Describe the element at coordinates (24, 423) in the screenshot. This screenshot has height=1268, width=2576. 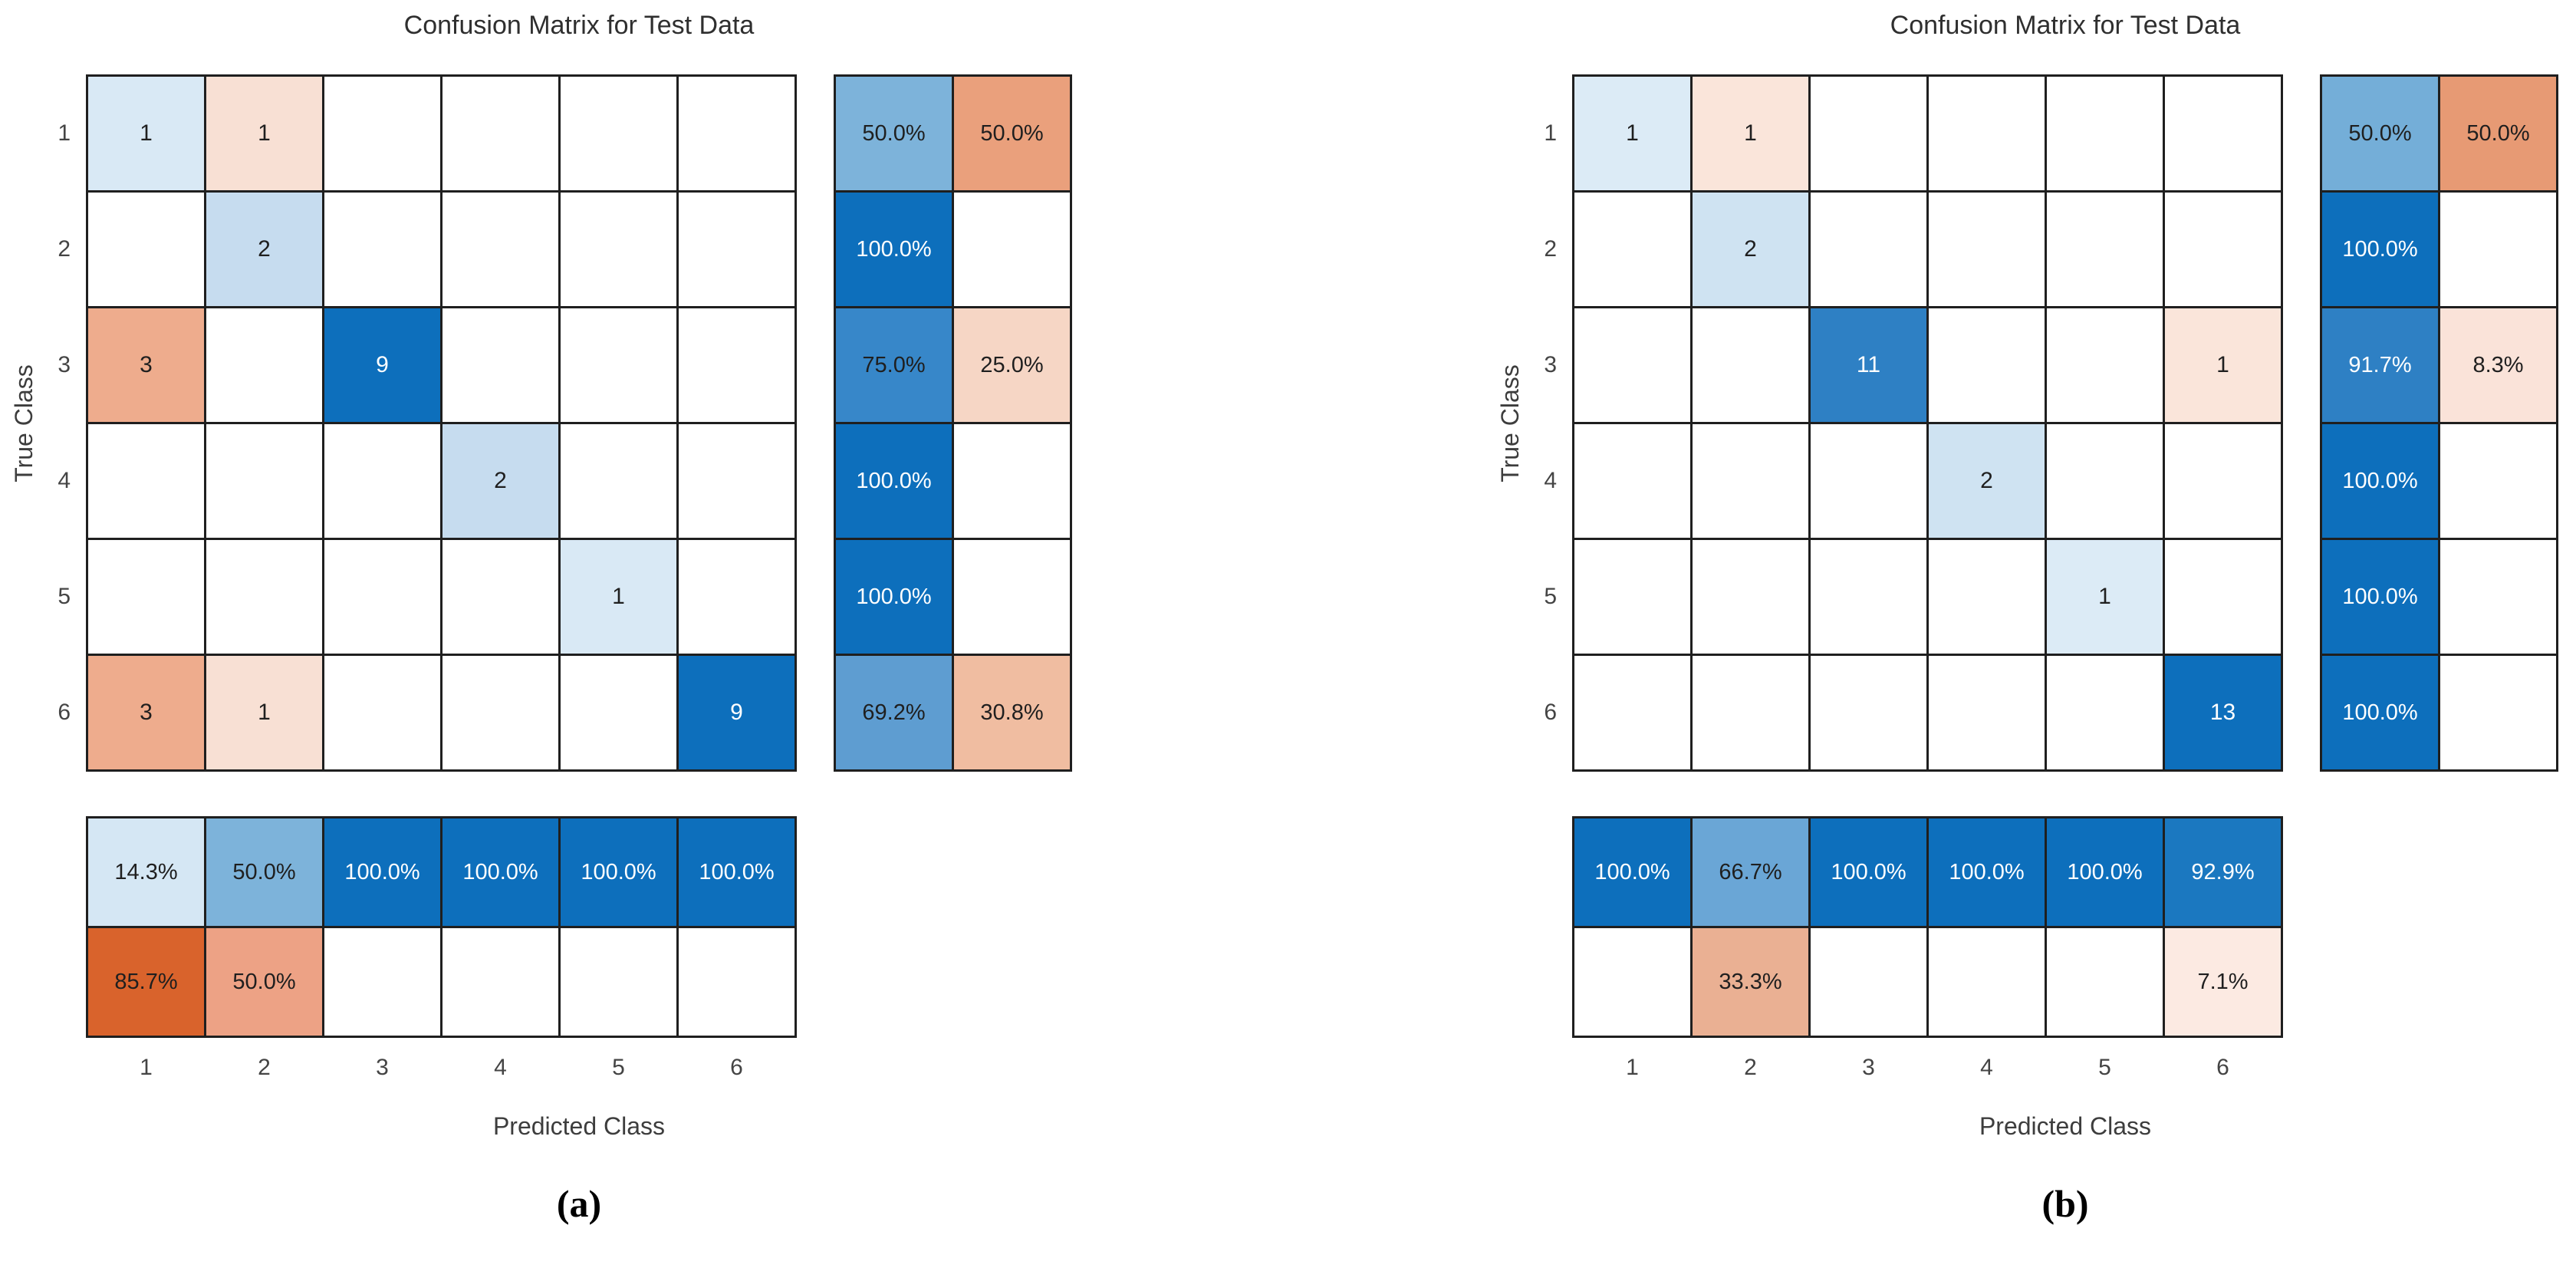
I see `true-class-axis-label: True Class` at that location.